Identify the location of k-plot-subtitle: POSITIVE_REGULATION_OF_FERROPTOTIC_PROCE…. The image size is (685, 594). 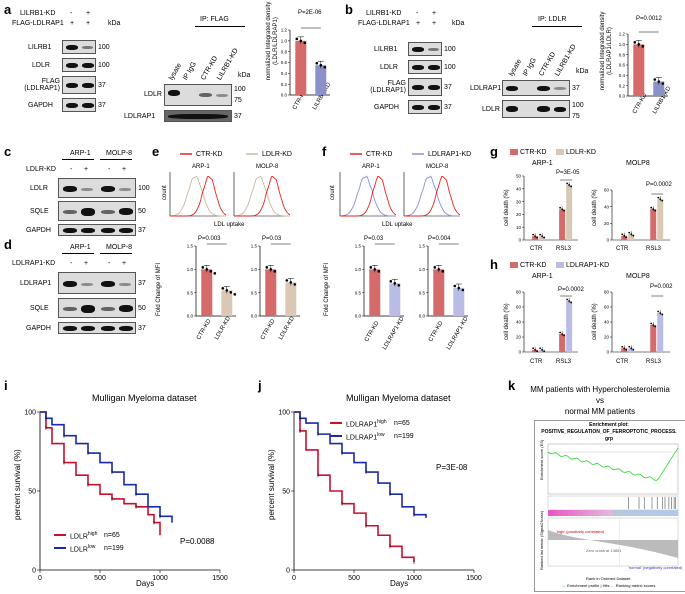
(609, 432).